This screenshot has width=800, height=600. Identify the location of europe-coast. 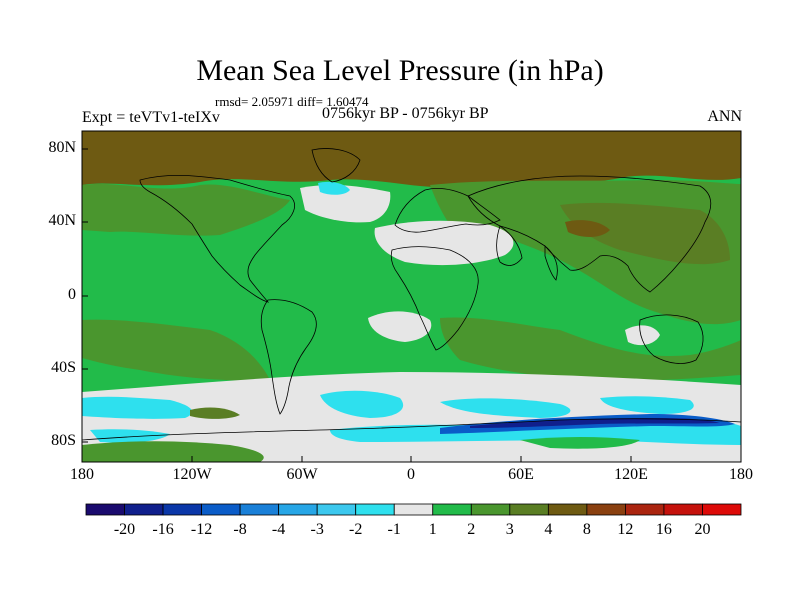
(447, 210).